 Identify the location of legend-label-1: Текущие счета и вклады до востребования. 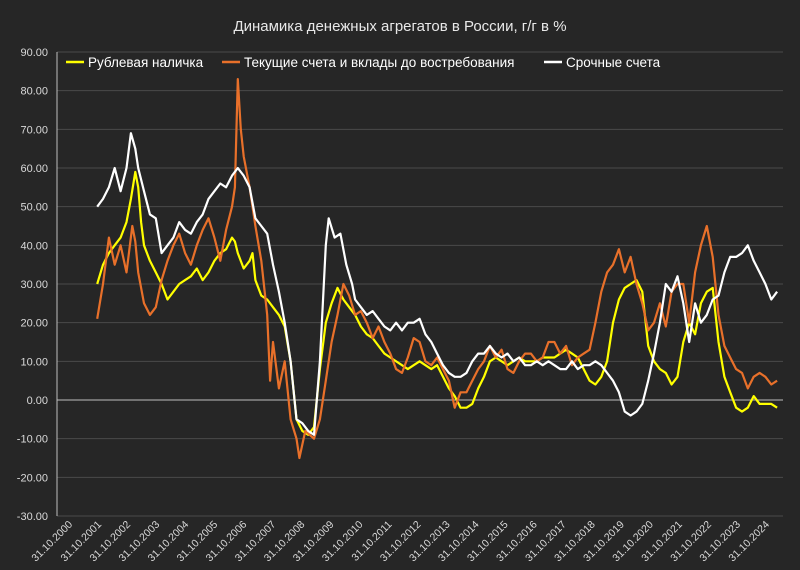
(379, 62).